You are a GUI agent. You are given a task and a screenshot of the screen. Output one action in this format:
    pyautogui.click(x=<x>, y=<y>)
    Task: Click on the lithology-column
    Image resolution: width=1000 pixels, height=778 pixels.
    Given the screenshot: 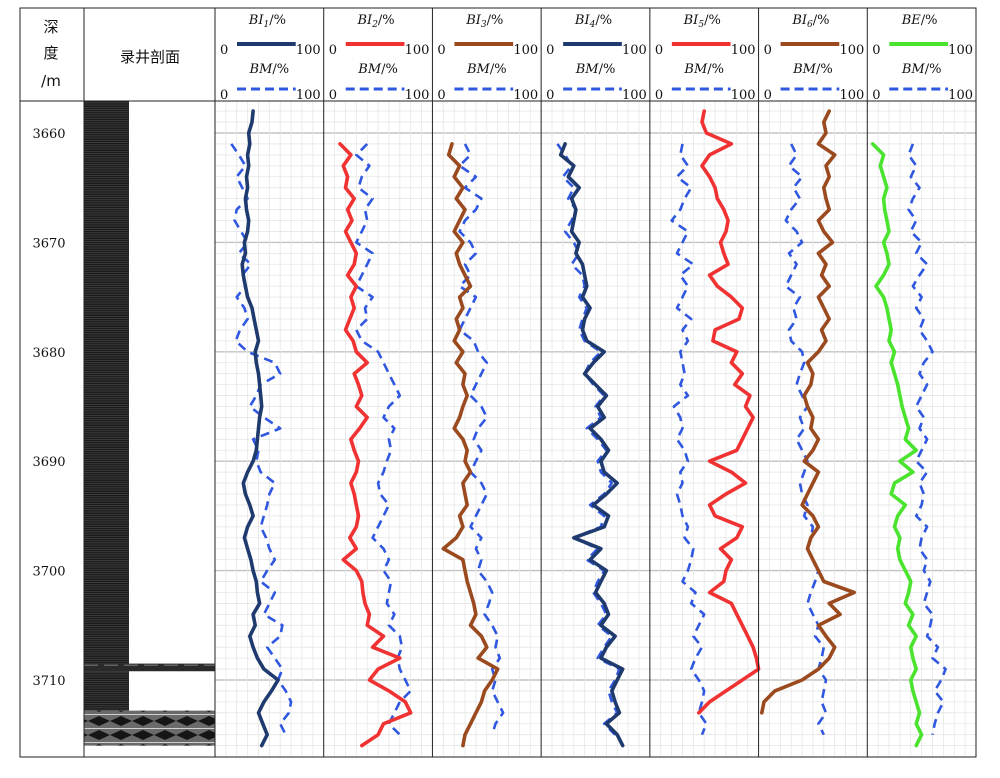 What is the action you would take?
    pyautogui.click(x=149, y=429)
    